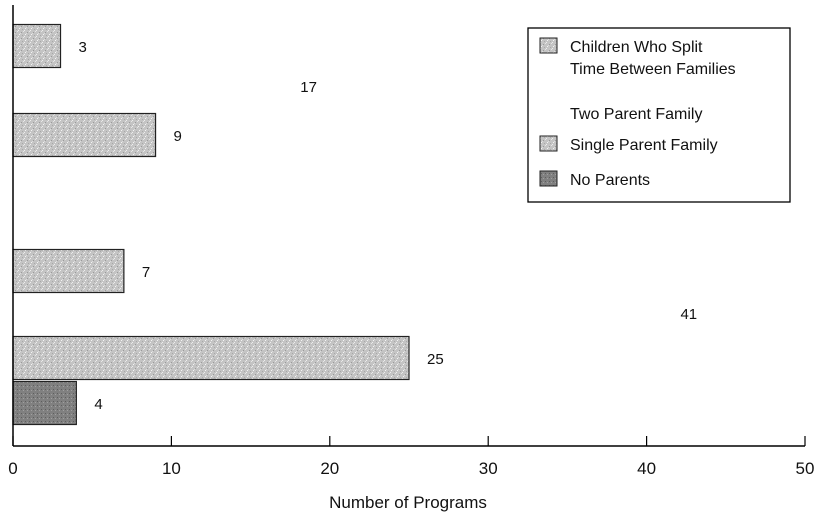 This screenshot has height=512, width=816. Describe the element at coordinates (12, 468) in the screenshot. I see `x-tick-label: 0` at that location.